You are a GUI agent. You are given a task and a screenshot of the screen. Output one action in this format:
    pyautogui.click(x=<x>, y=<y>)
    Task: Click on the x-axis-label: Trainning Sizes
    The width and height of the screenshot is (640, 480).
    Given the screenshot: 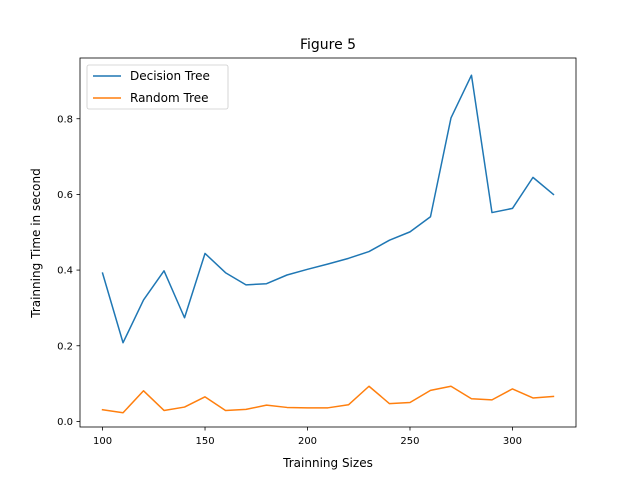 What is the action you would take?
    pyautogui.click(x=327, y=463)
    